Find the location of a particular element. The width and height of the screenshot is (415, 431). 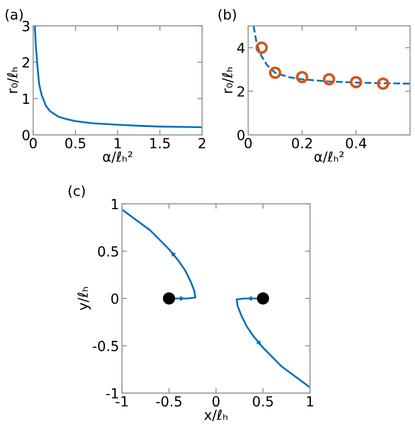

x-tick-label: 0.4 is located at coordinates (356, 143).